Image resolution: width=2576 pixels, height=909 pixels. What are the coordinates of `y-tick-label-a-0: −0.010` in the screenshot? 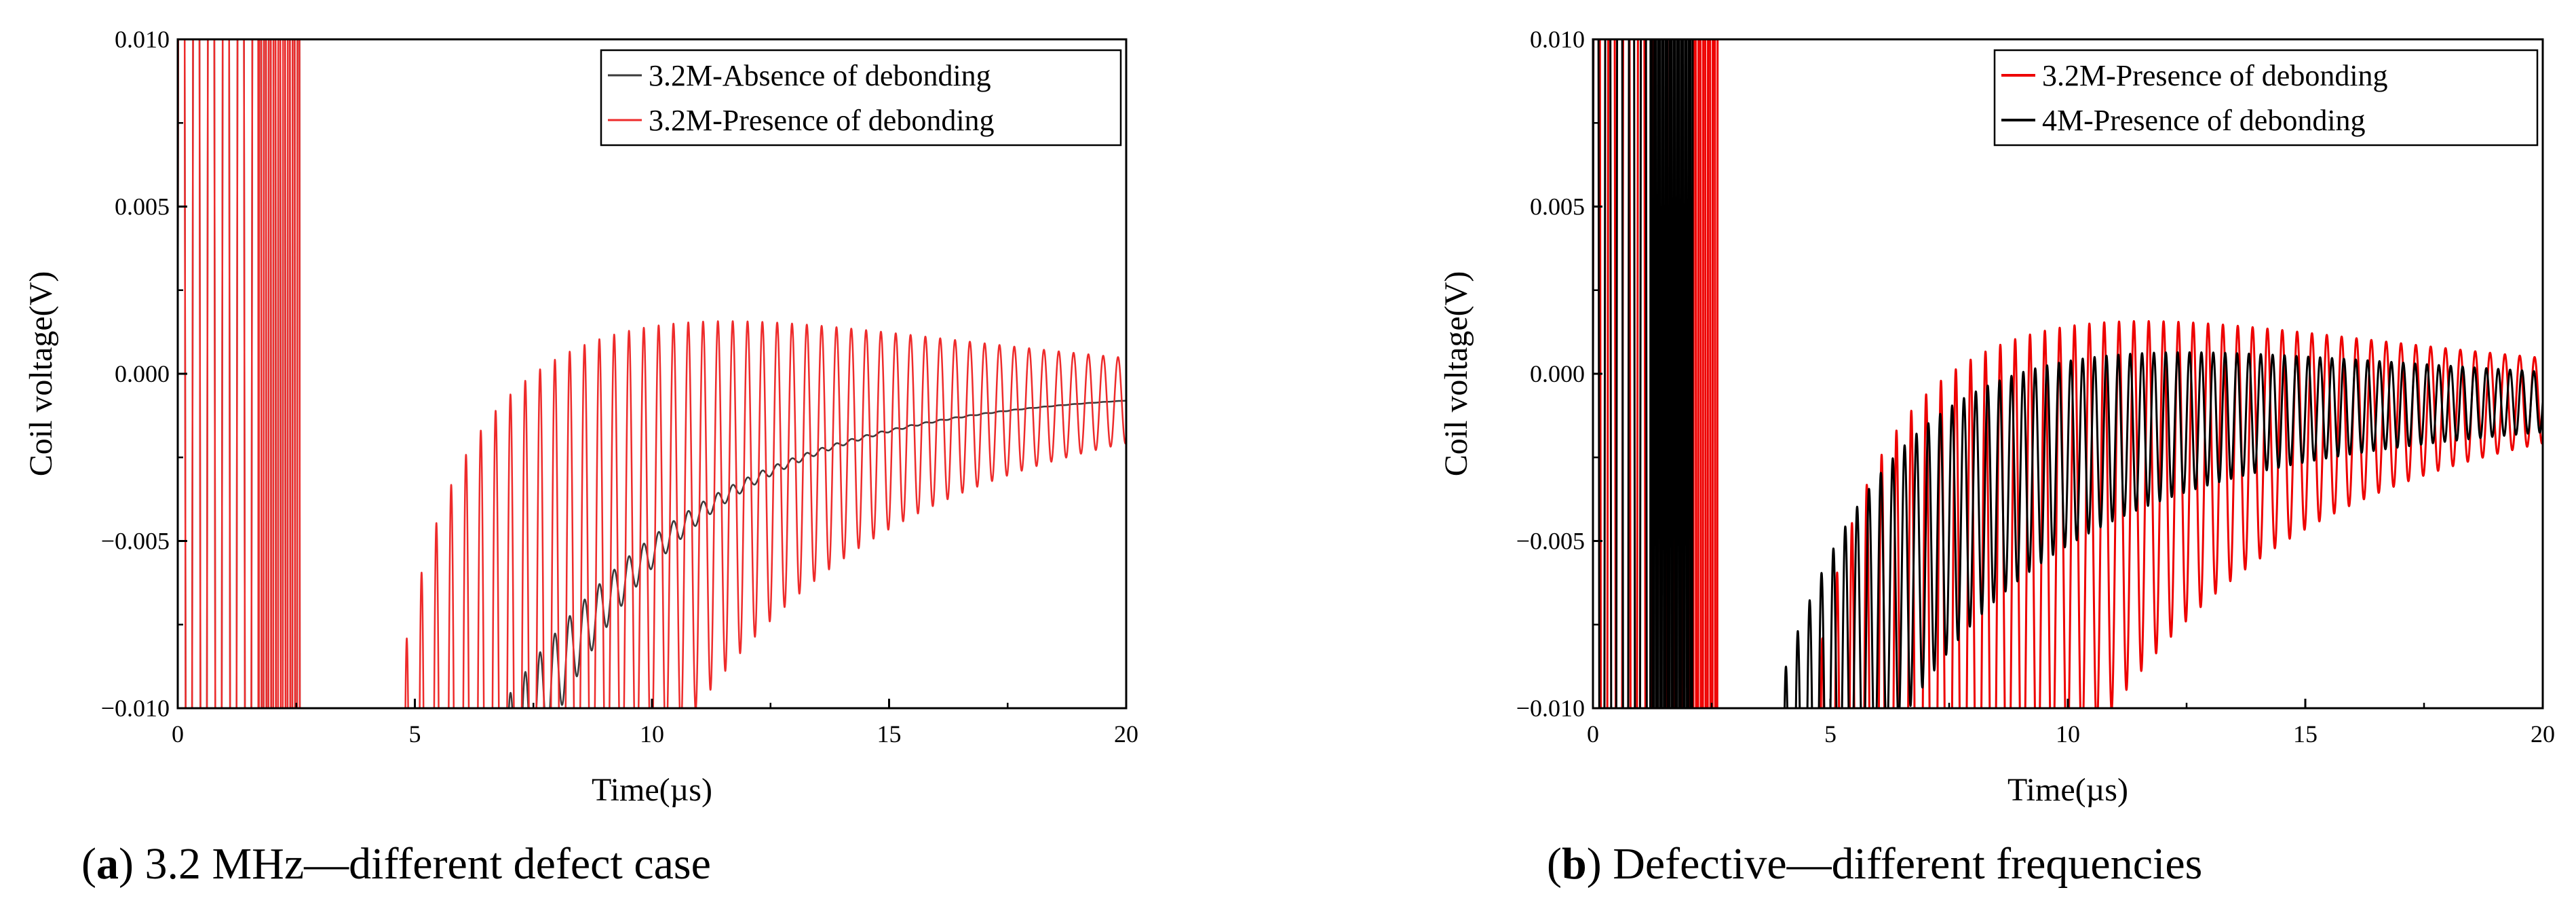 It's located at (135, 708).